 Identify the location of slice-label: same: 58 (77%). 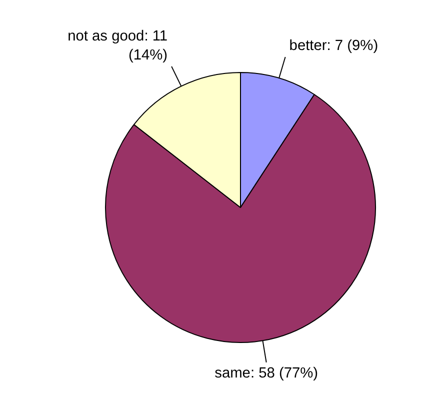
(266, 373).